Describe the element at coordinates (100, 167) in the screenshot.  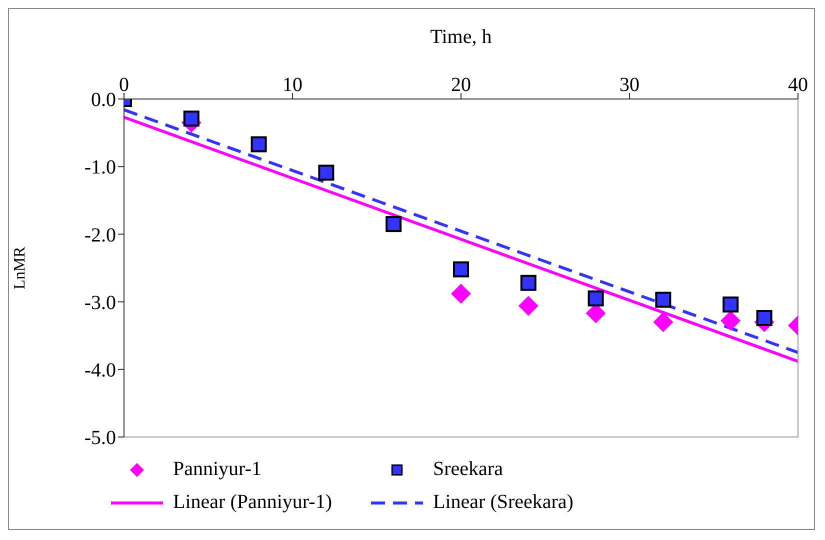
I see `y-tick-label: -1.0` at that location.